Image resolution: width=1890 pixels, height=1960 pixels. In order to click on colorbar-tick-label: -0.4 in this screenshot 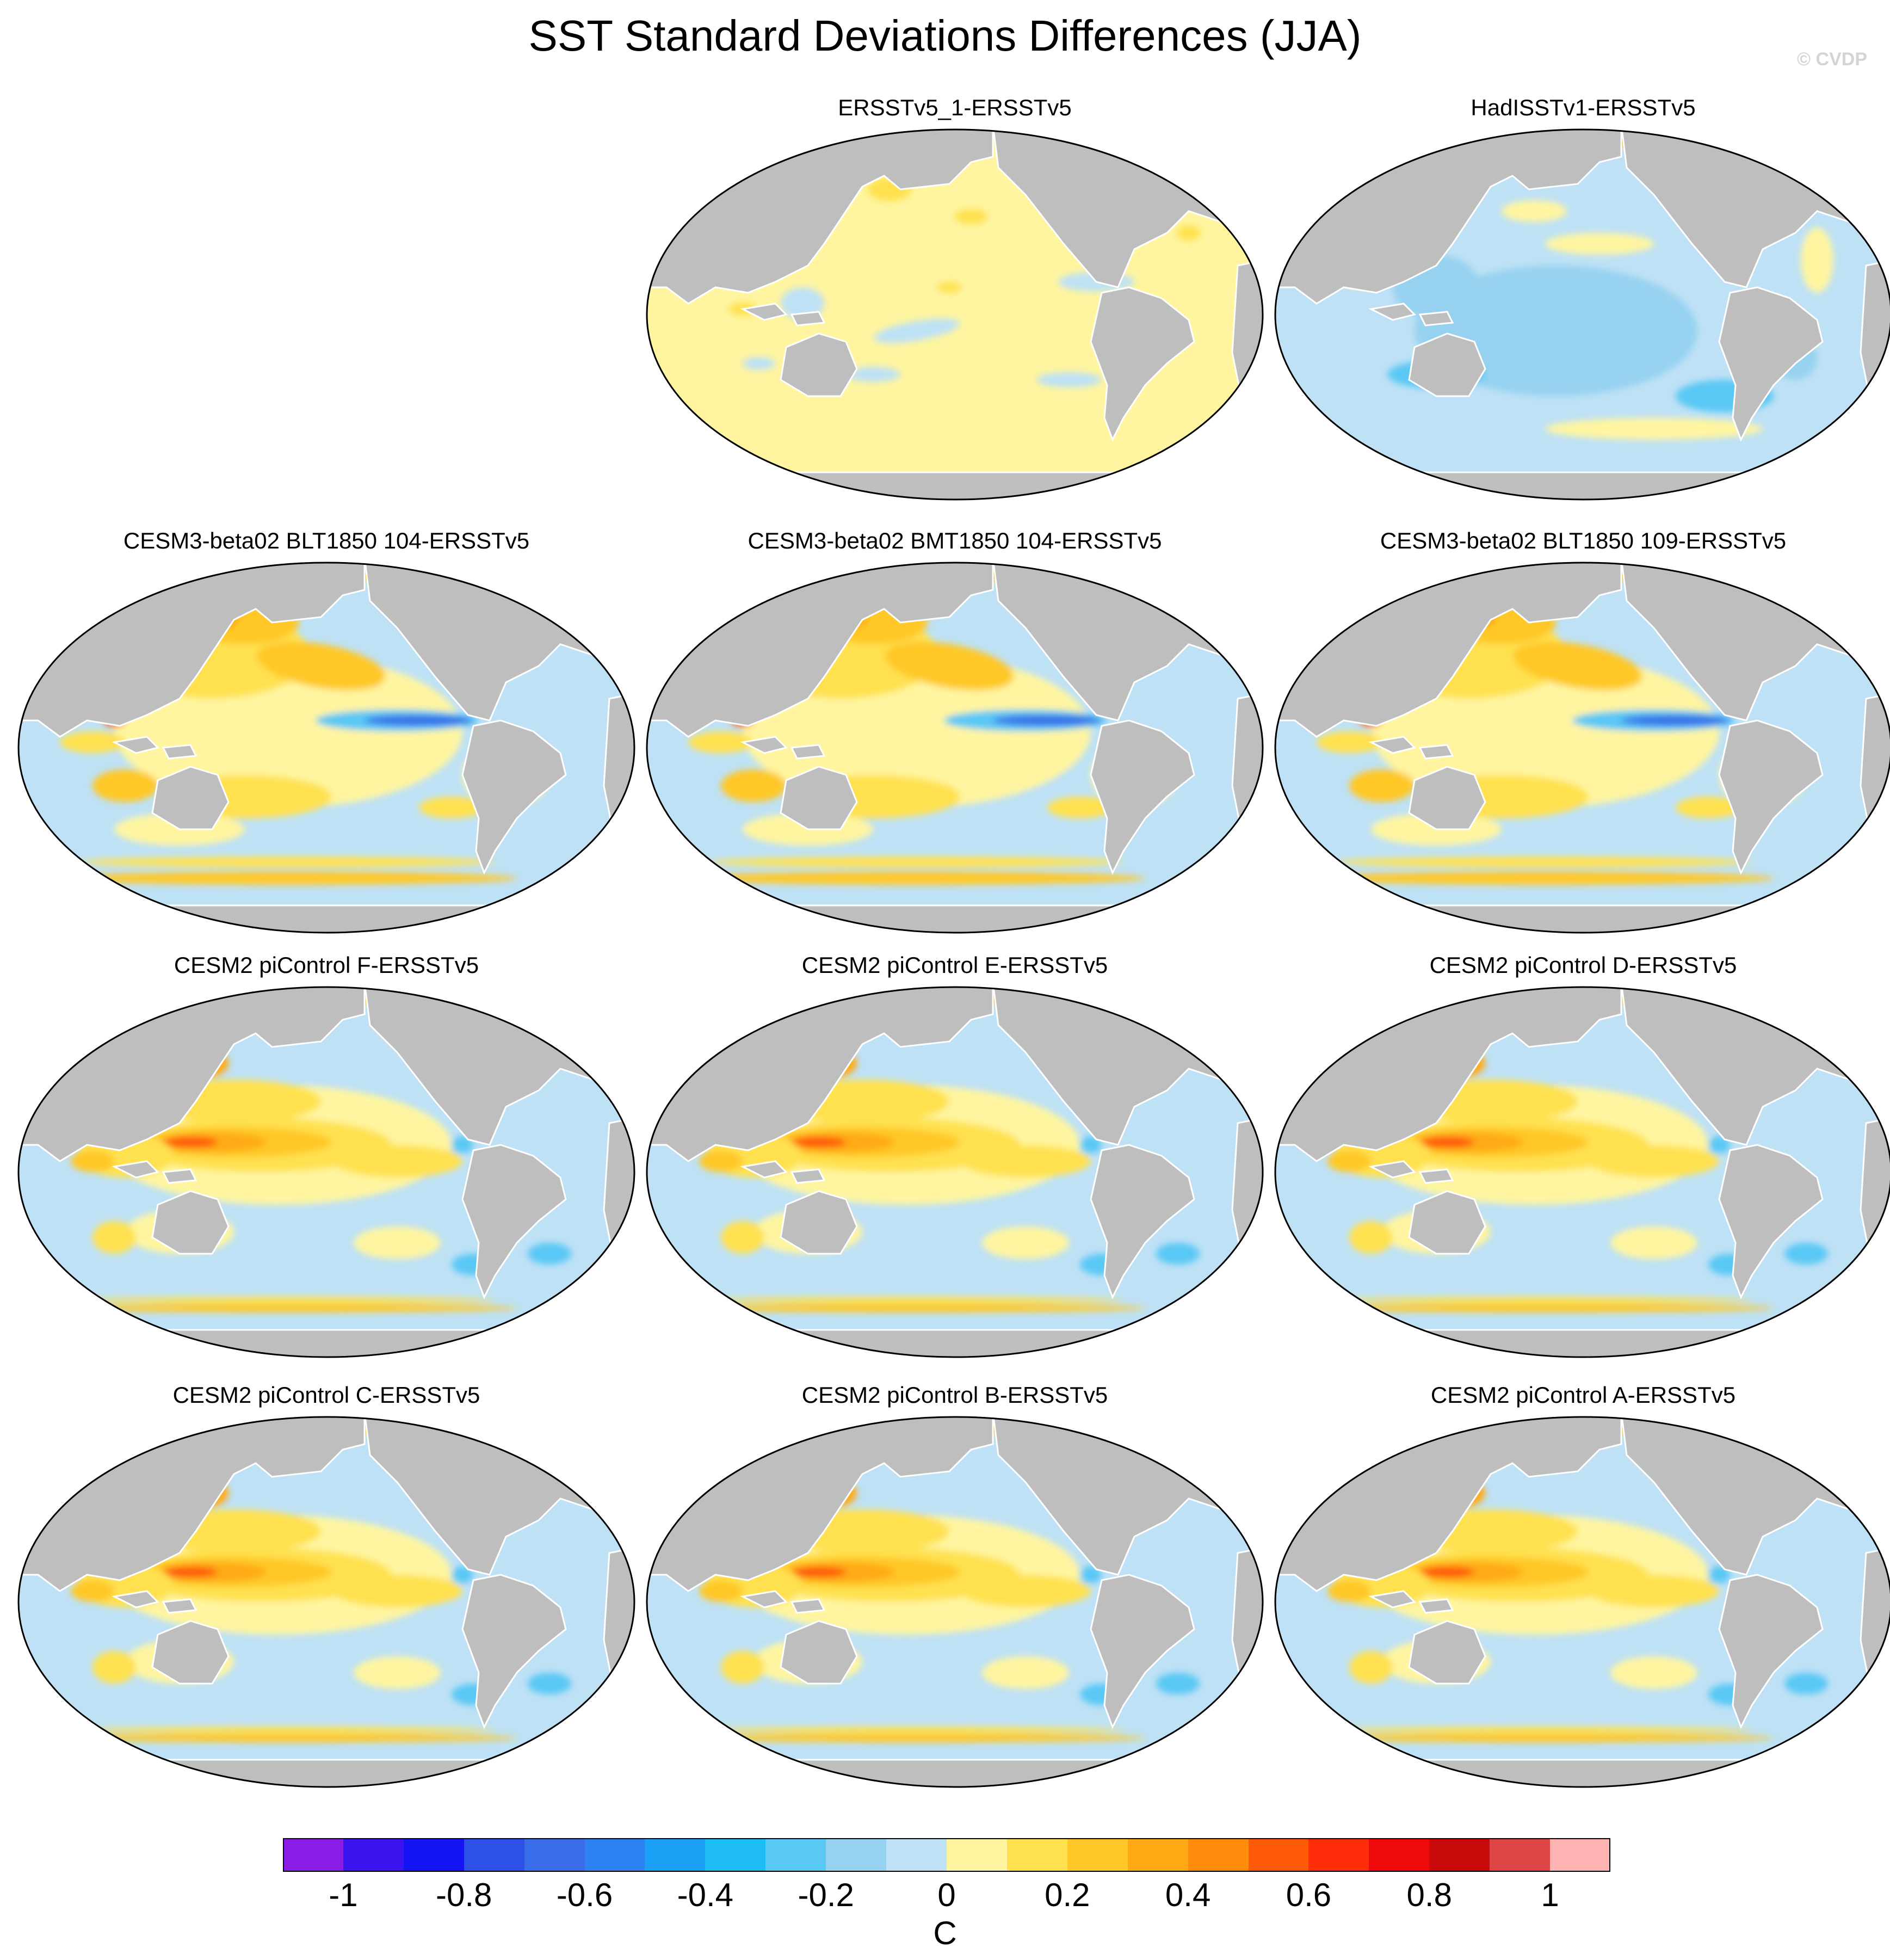, I will do `click(705, 1895)`.